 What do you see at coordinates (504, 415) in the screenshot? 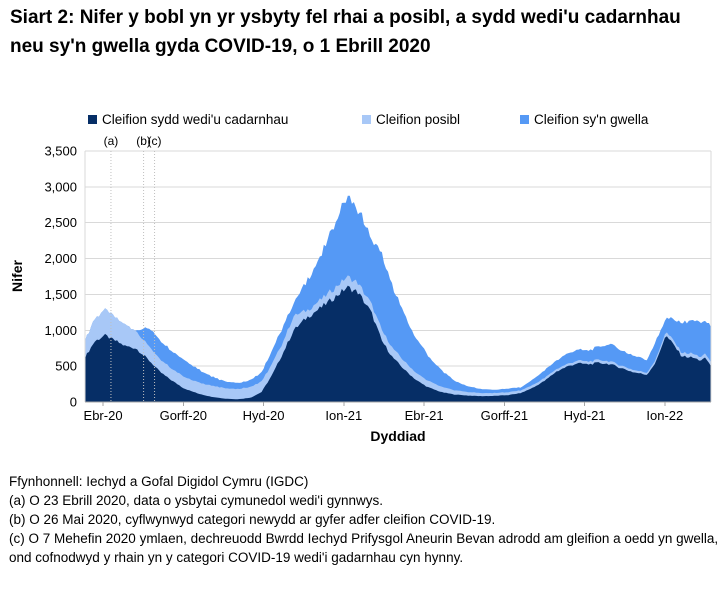
I see `x-tick-label: Gorff-21` at bounding box center [504, 415].